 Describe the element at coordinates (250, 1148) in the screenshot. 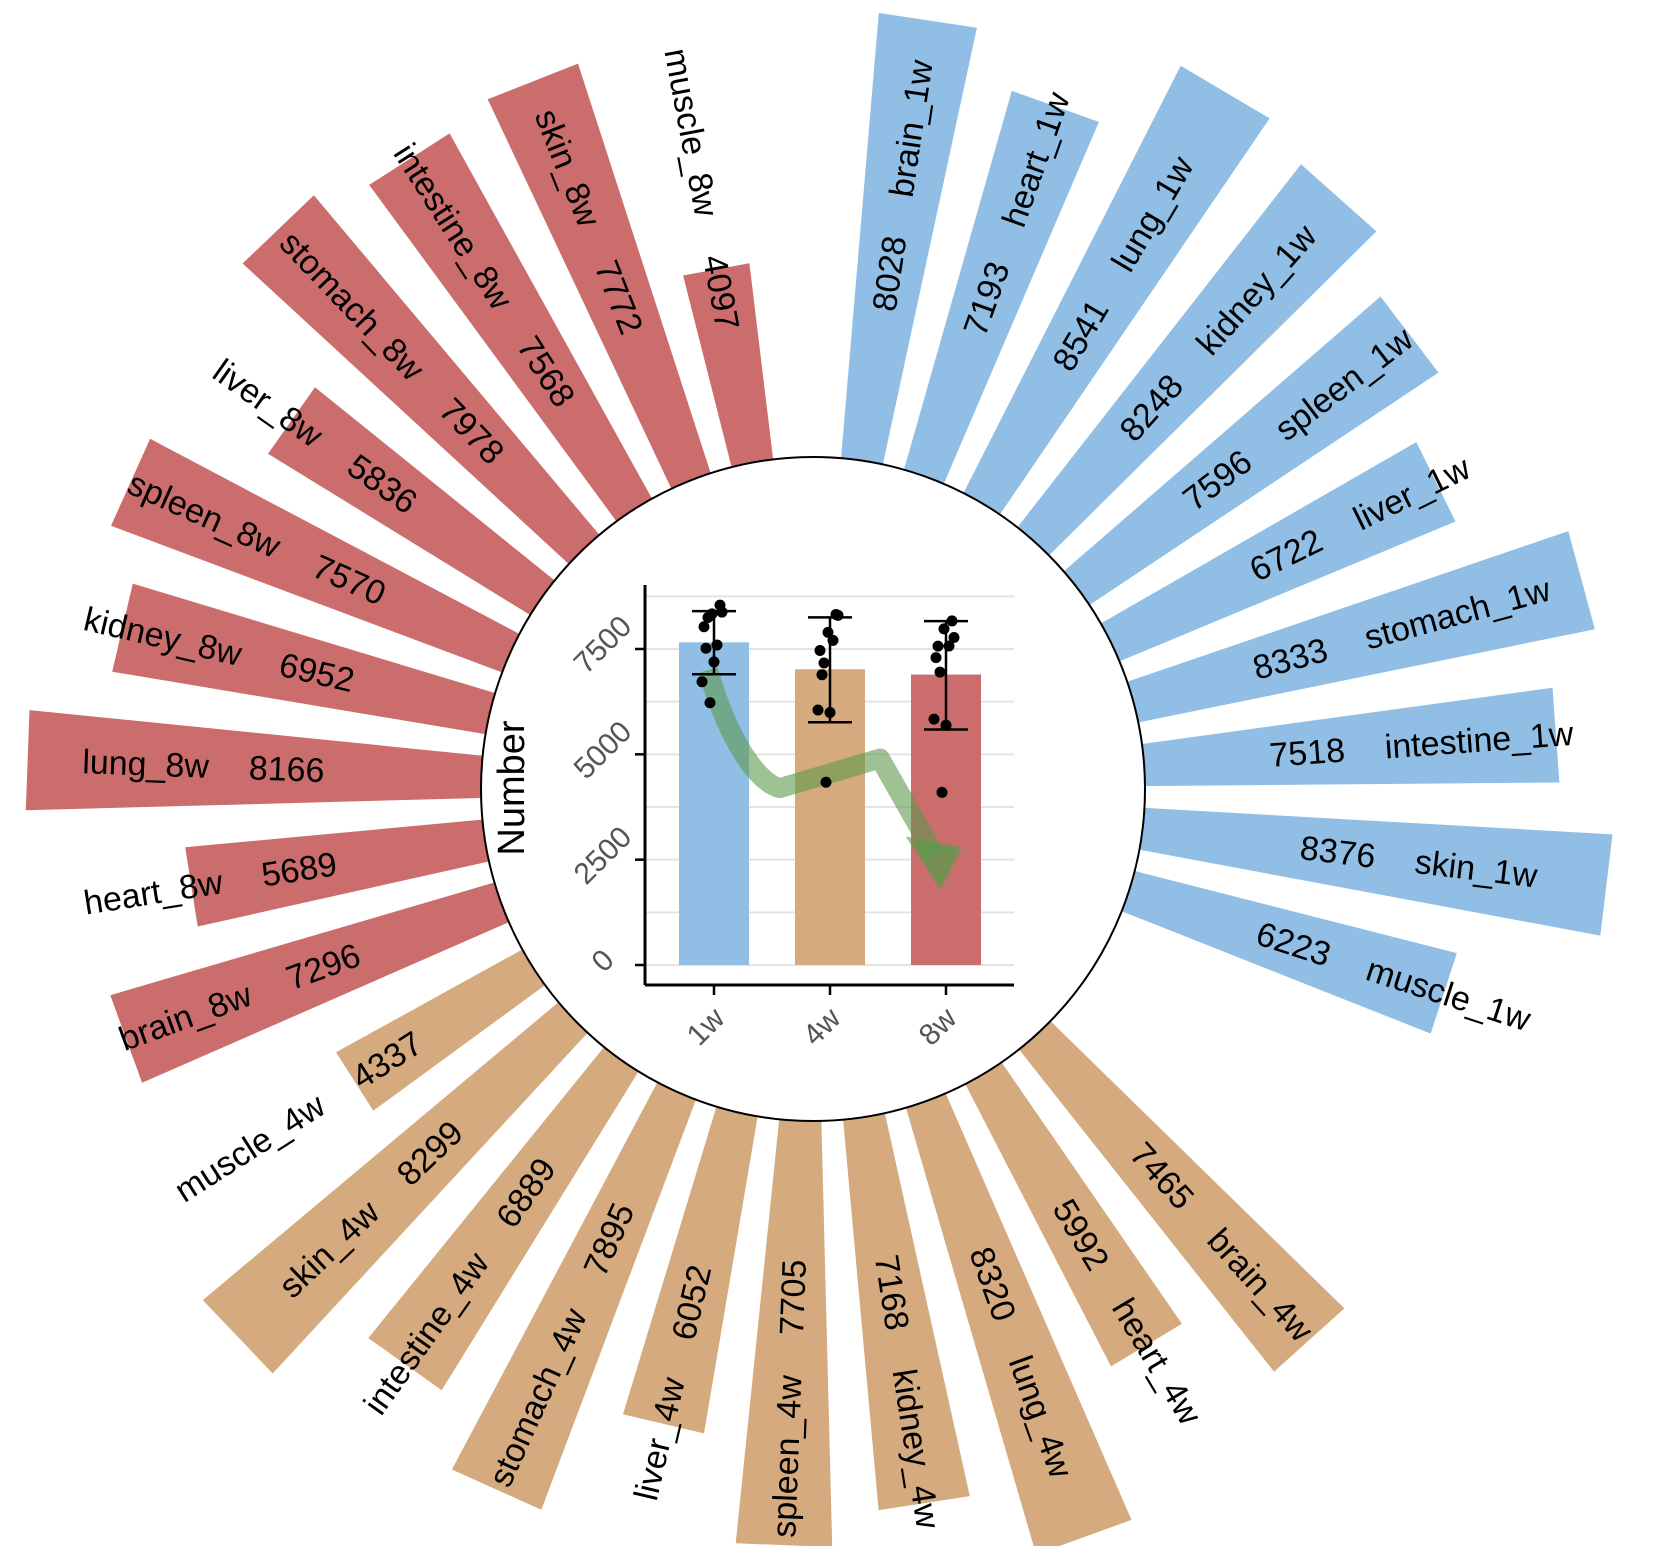

I see `bar-name: muscle_4w` at that location.